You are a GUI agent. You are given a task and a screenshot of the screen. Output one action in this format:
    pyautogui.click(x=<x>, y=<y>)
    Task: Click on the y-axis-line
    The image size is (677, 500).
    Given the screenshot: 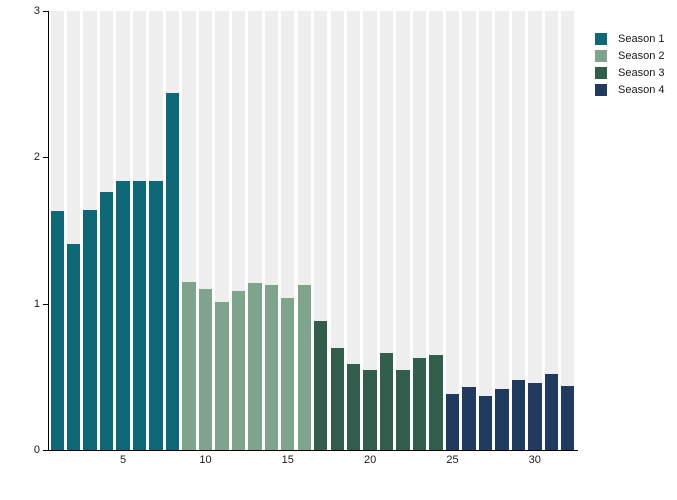 What is the action you would take?
    pyautogui.click(x=48, y=231)
    